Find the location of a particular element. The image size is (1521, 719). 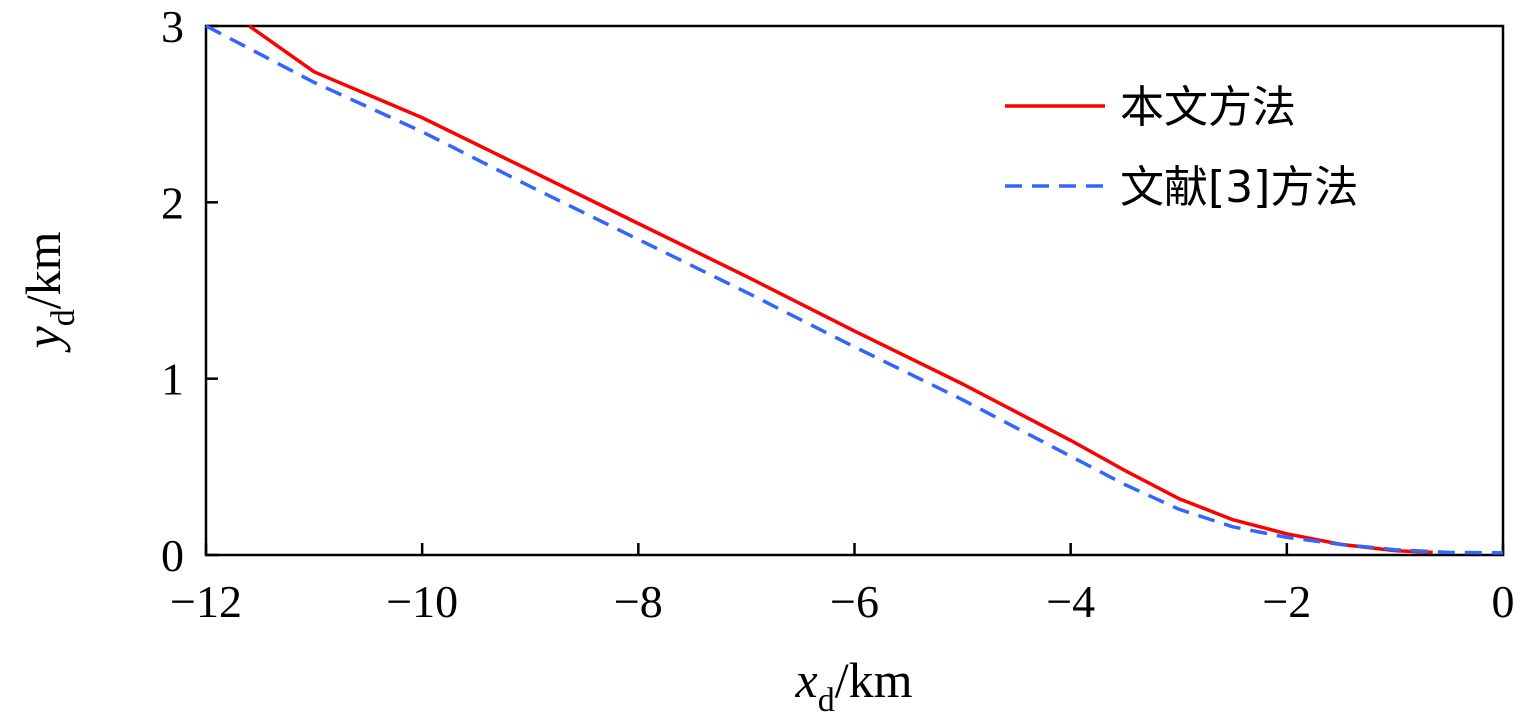

x-tick-label: −8 is located at coordinates (638, 601).